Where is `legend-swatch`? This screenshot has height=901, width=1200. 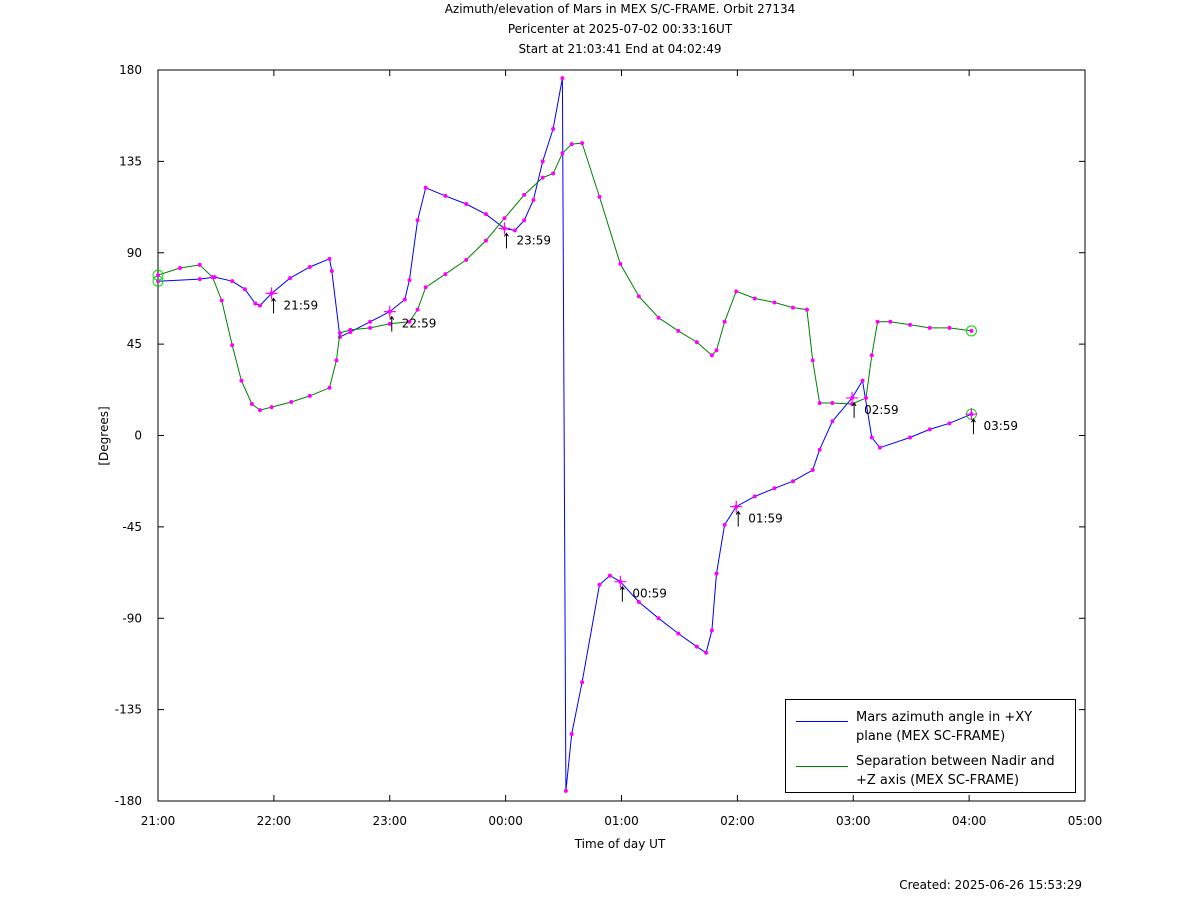
legend-swatch is located at coordinates (822, 766).